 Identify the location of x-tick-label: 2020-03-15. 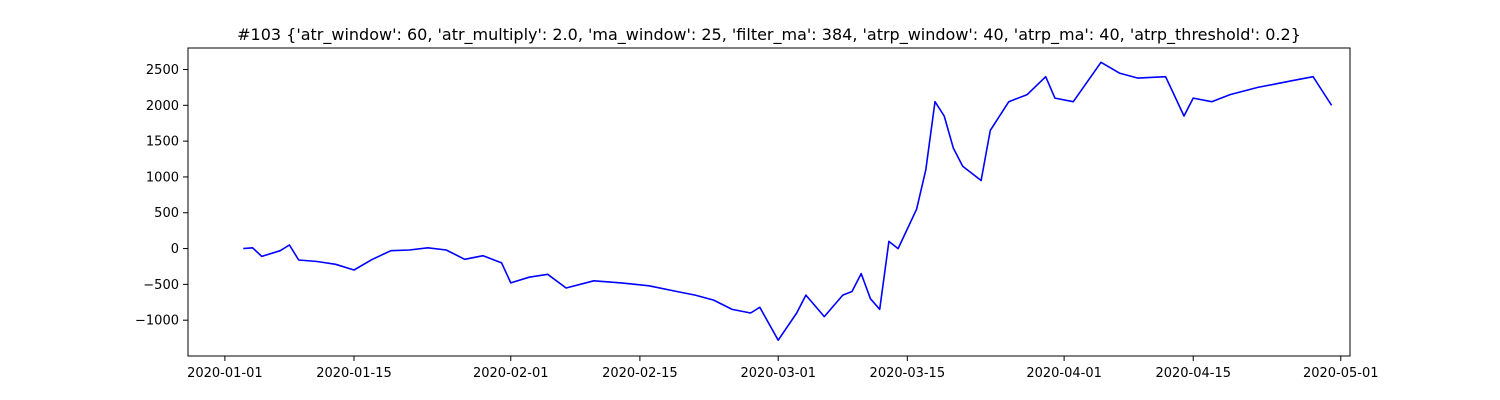
(908, 373).